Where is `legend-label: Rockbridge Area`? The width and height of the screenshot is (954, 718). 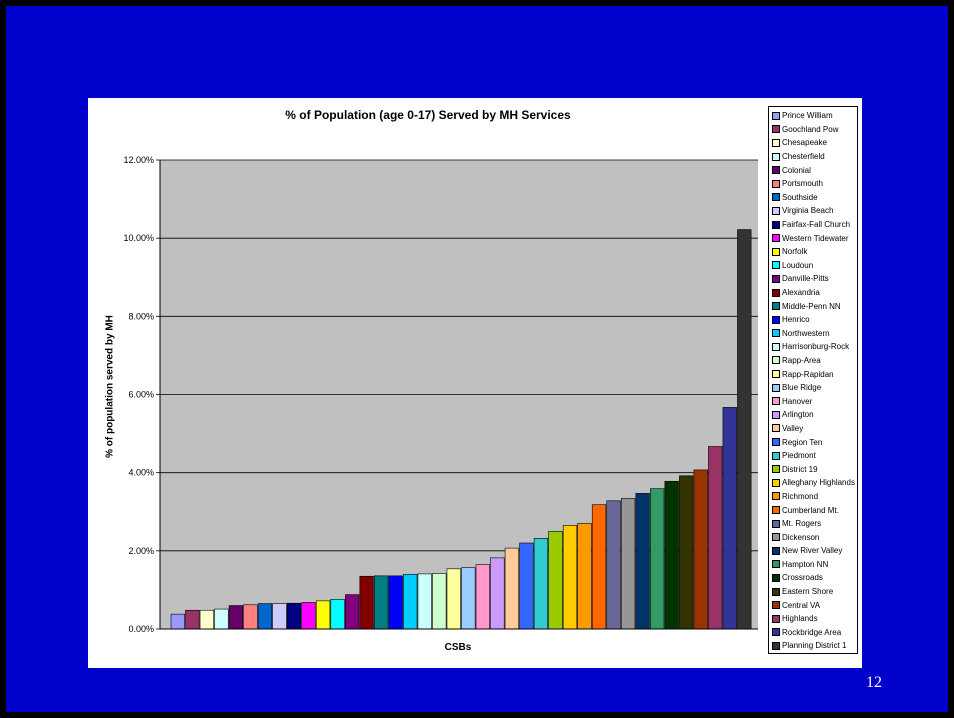
legend-label: Rockbridge Area is located at coordinates (811, 632).